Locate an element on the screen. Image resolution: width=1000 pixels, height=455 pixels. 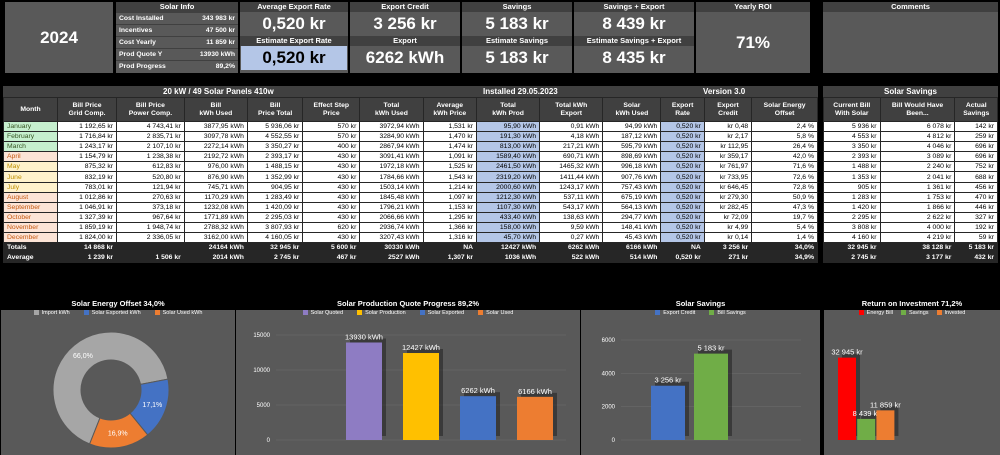
solar-info-value: 89,2% is located at coordinates (225, 66).